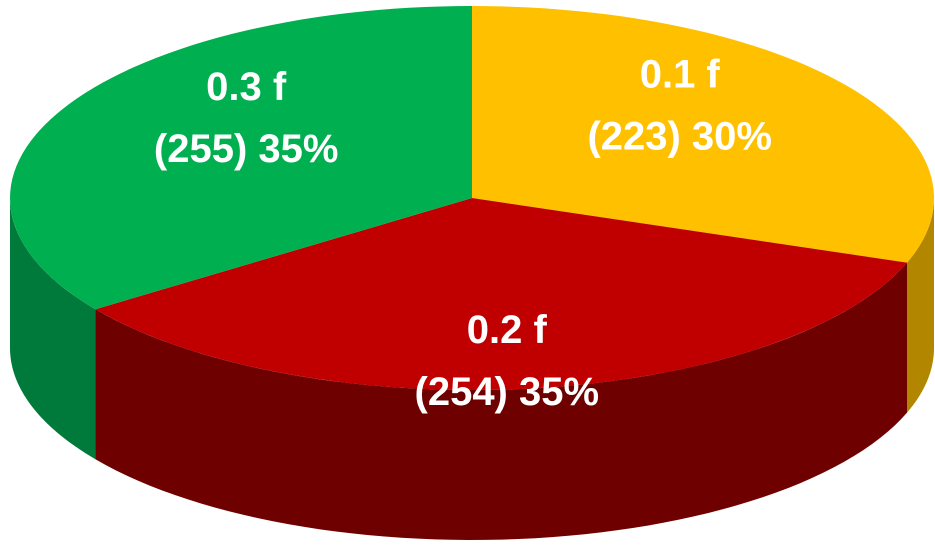  What do you see at coordinates (680, 75) in the screenshot?
I see `slice-label: 0.1 f` at bounding box center [680, 75].